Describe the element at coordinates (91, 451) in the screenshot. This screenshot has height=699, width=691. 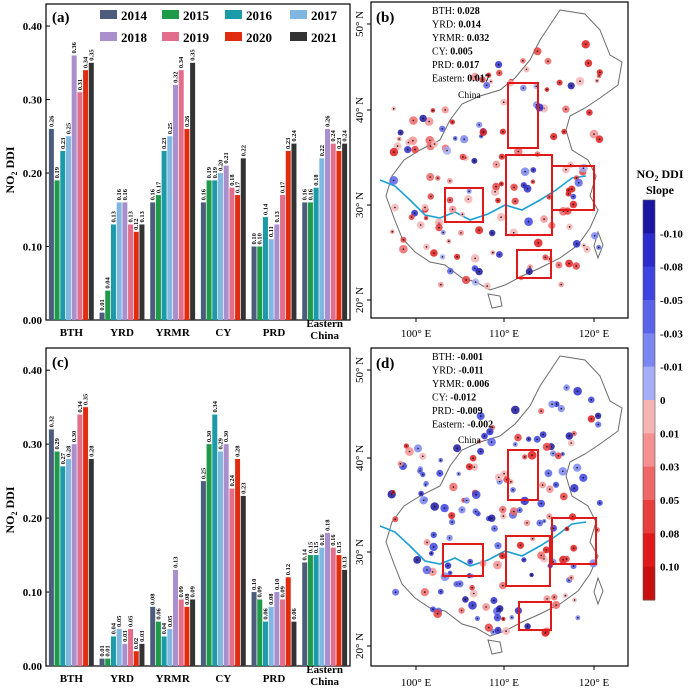
I see `bar-data-label: 0.28` at that location.